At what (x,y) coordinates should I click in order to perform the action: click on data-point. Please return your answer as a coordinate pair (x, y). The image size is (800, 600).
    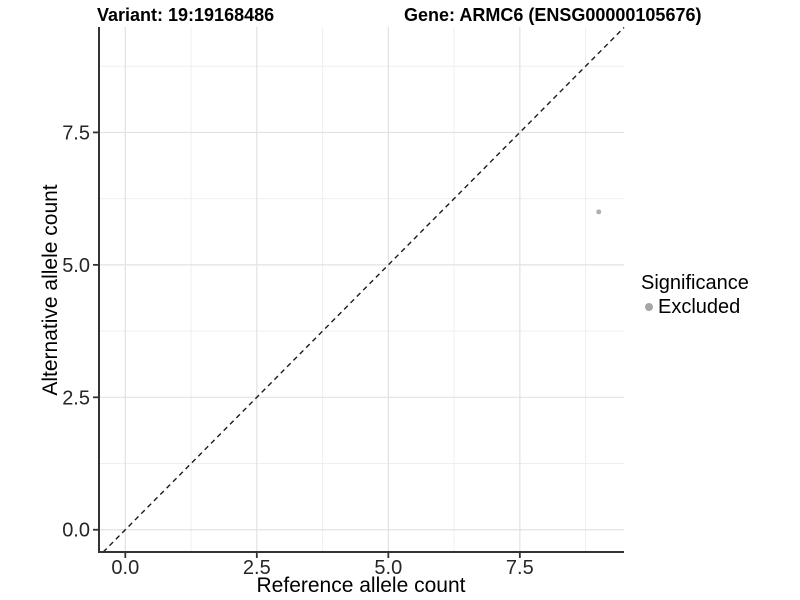
    Looking at the image, I should click on (599, 212).